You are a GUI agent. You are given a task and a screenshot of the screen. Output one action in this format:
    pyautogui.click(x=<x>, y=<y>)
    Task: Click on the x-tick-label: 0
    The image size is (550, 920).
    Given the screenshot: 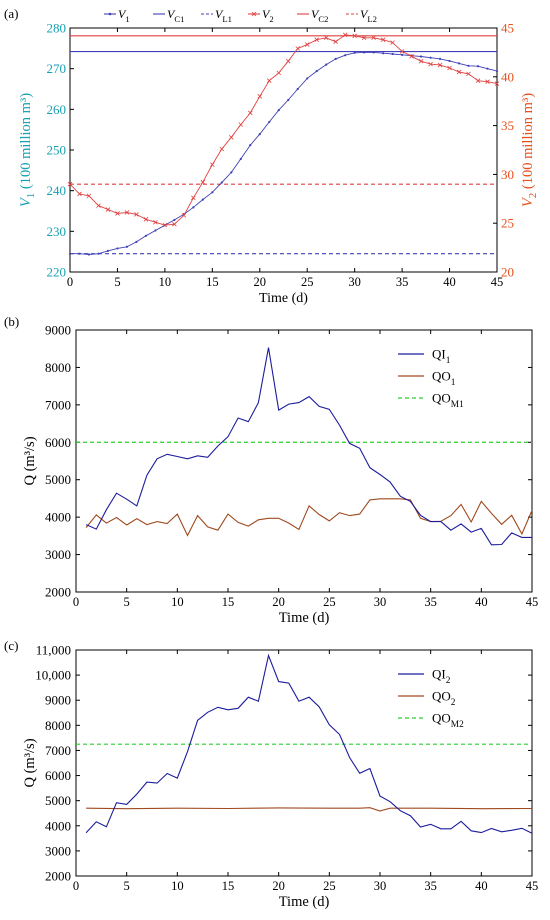 What is the action you would take?
    pyautogui.click(x=70, y=282)
    